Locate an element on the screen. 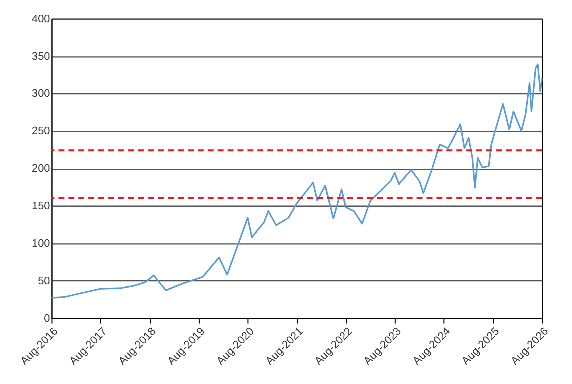 The width and height of the screenshot is (572, 384). y-tick-label: 0 is located at coordinates (47, 318).